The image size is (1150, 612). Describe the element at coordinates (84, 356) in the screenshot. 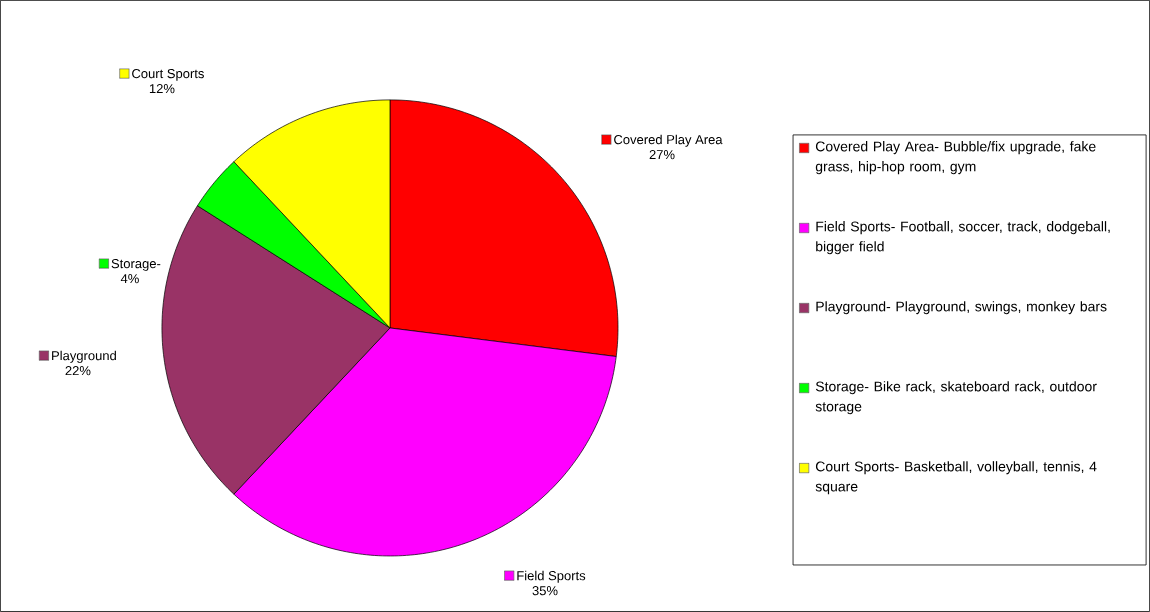

I see `legend-label: Playground` at that location.